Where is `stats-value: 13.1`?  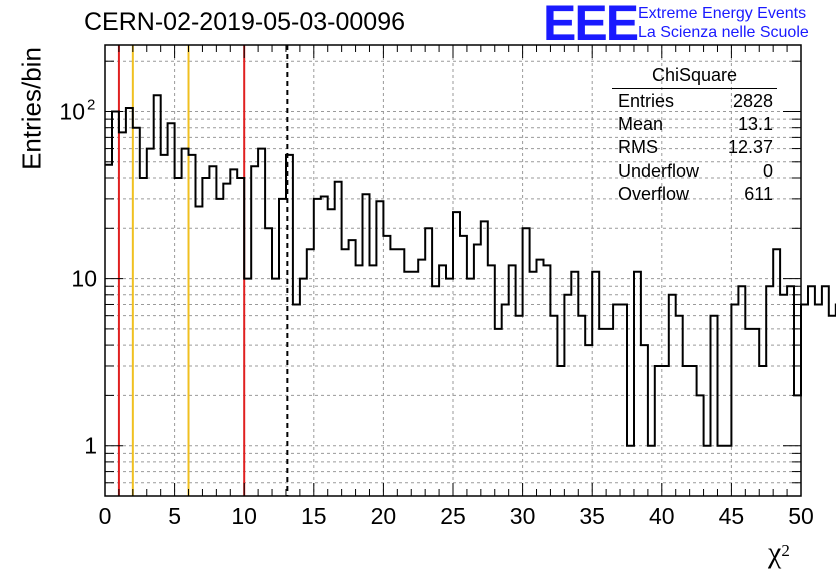 stats-value: 13.1 is located at coordinates (755, 124).